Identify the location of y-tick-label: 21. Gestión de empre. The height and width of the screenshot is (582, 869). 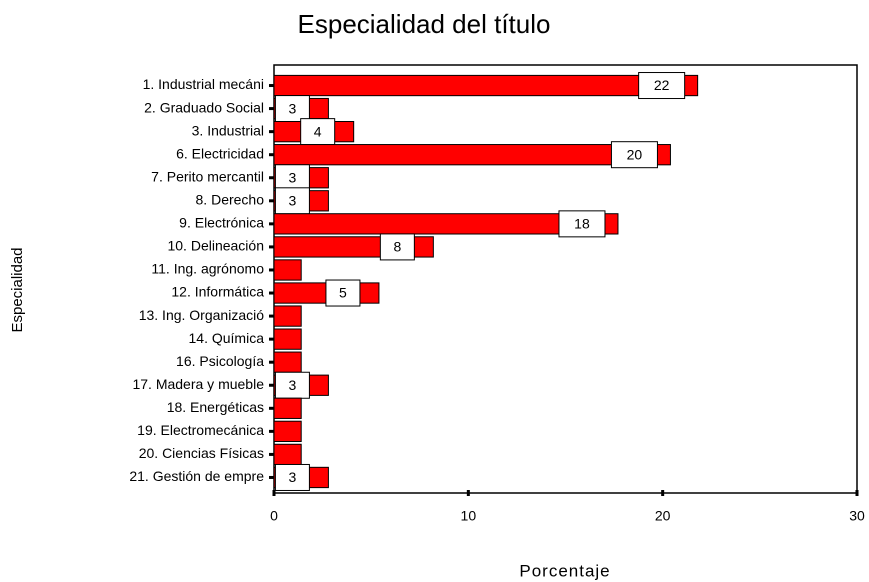
(196, 476).